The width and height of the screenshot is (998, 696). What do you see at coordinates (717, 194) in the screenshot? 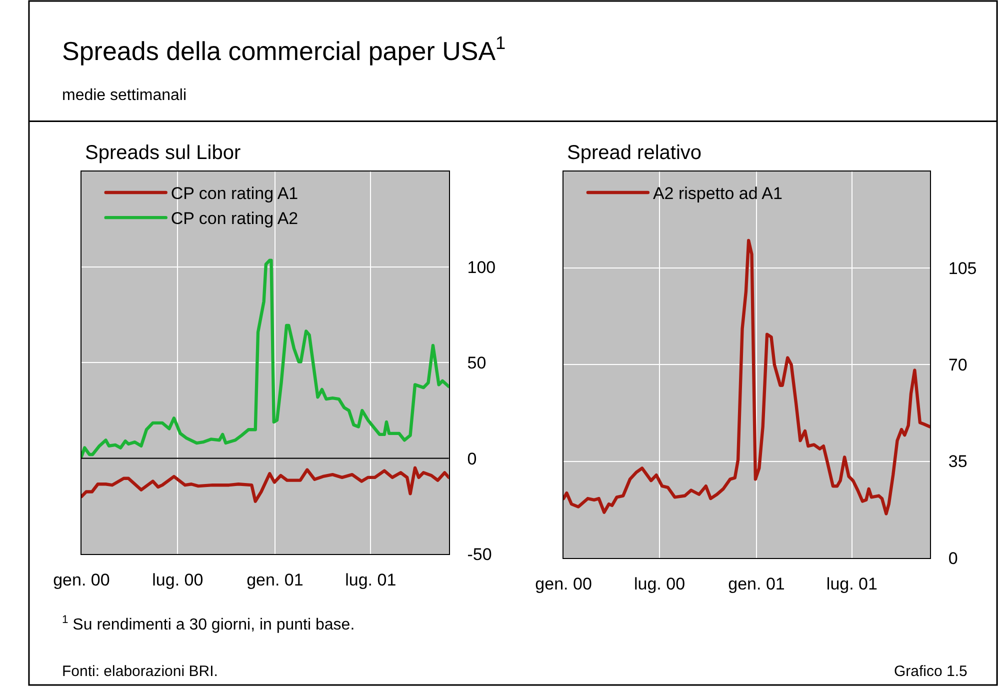
I see `legend-label: A2 rispetto ad A1` at bounding box center [717, 194].